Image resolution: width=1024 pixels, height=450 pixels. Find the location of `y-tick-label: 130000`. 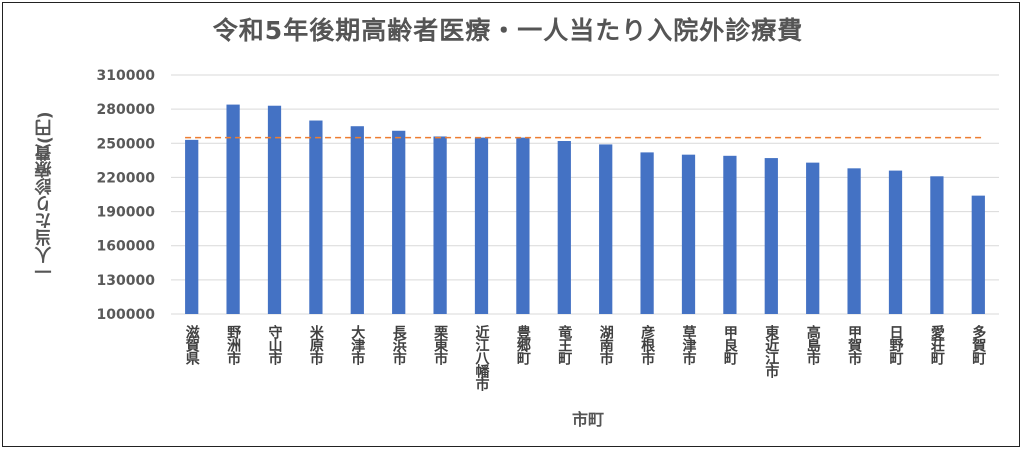

y-tick-label: 130000 is located at coordinates (126, 281).